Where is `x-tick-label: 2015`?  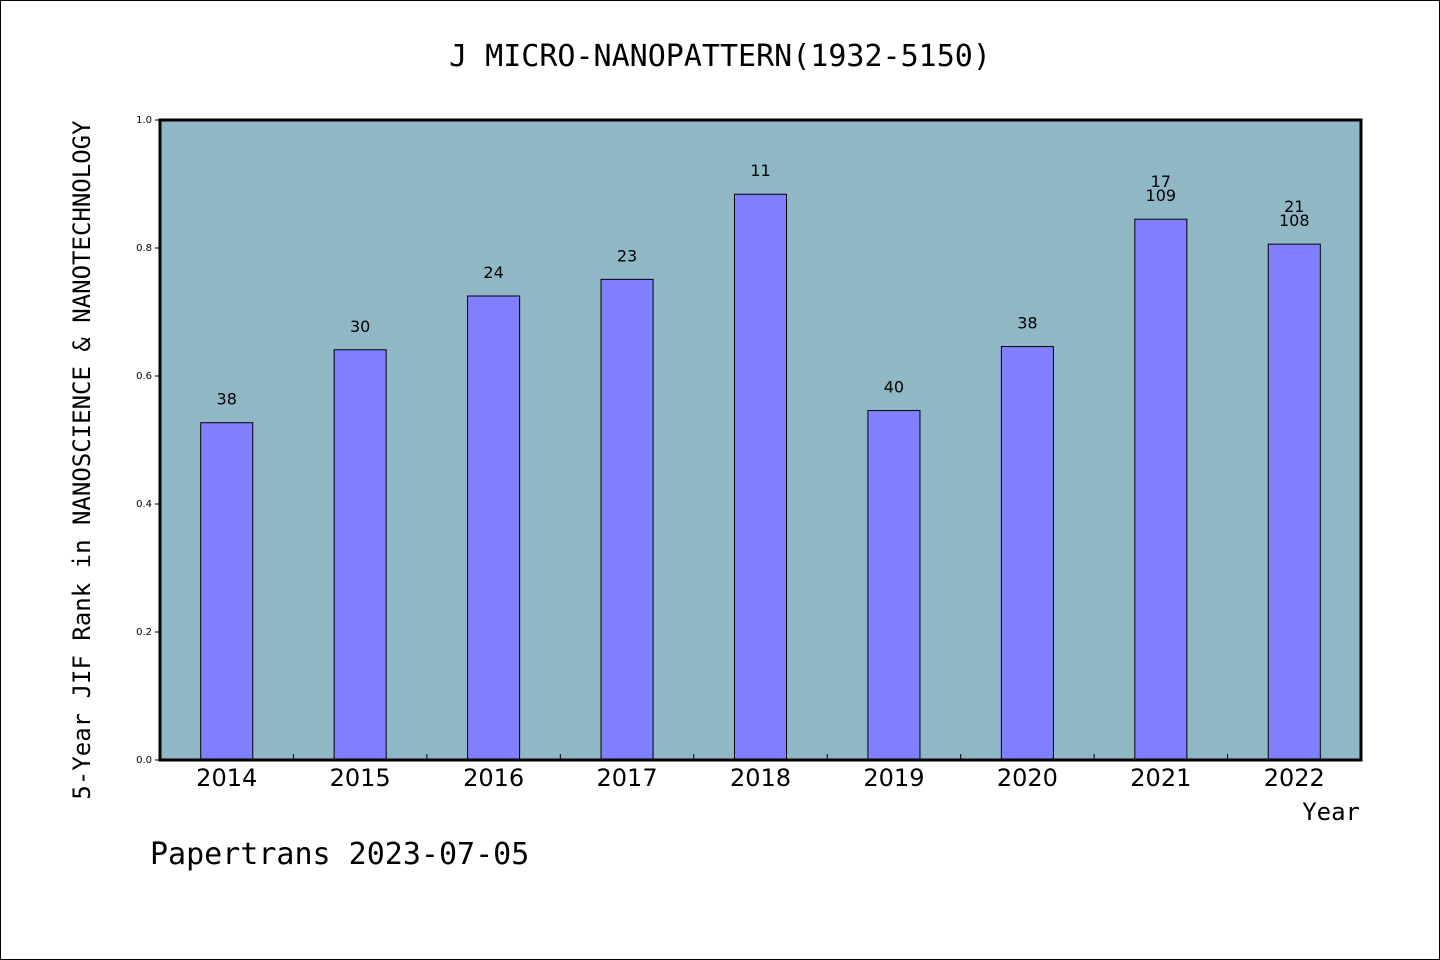
x-tick-label: 2015 is located at coordinates (360, 778).